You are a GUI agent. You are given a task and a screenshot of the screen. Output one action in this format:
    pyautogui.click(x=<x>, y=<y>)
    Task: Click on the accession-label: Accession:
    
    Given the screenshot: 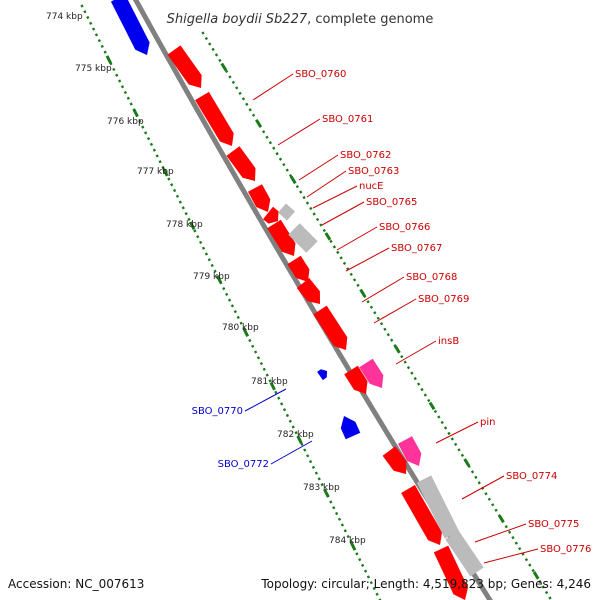 What is the action you would take?
    pyautogui.click(x=40, y=584)
    